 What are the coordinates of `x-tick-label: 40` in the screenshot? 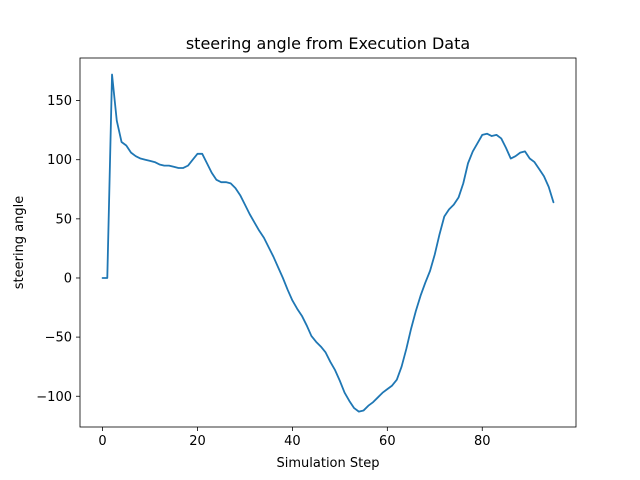 It's located at (292, 441).